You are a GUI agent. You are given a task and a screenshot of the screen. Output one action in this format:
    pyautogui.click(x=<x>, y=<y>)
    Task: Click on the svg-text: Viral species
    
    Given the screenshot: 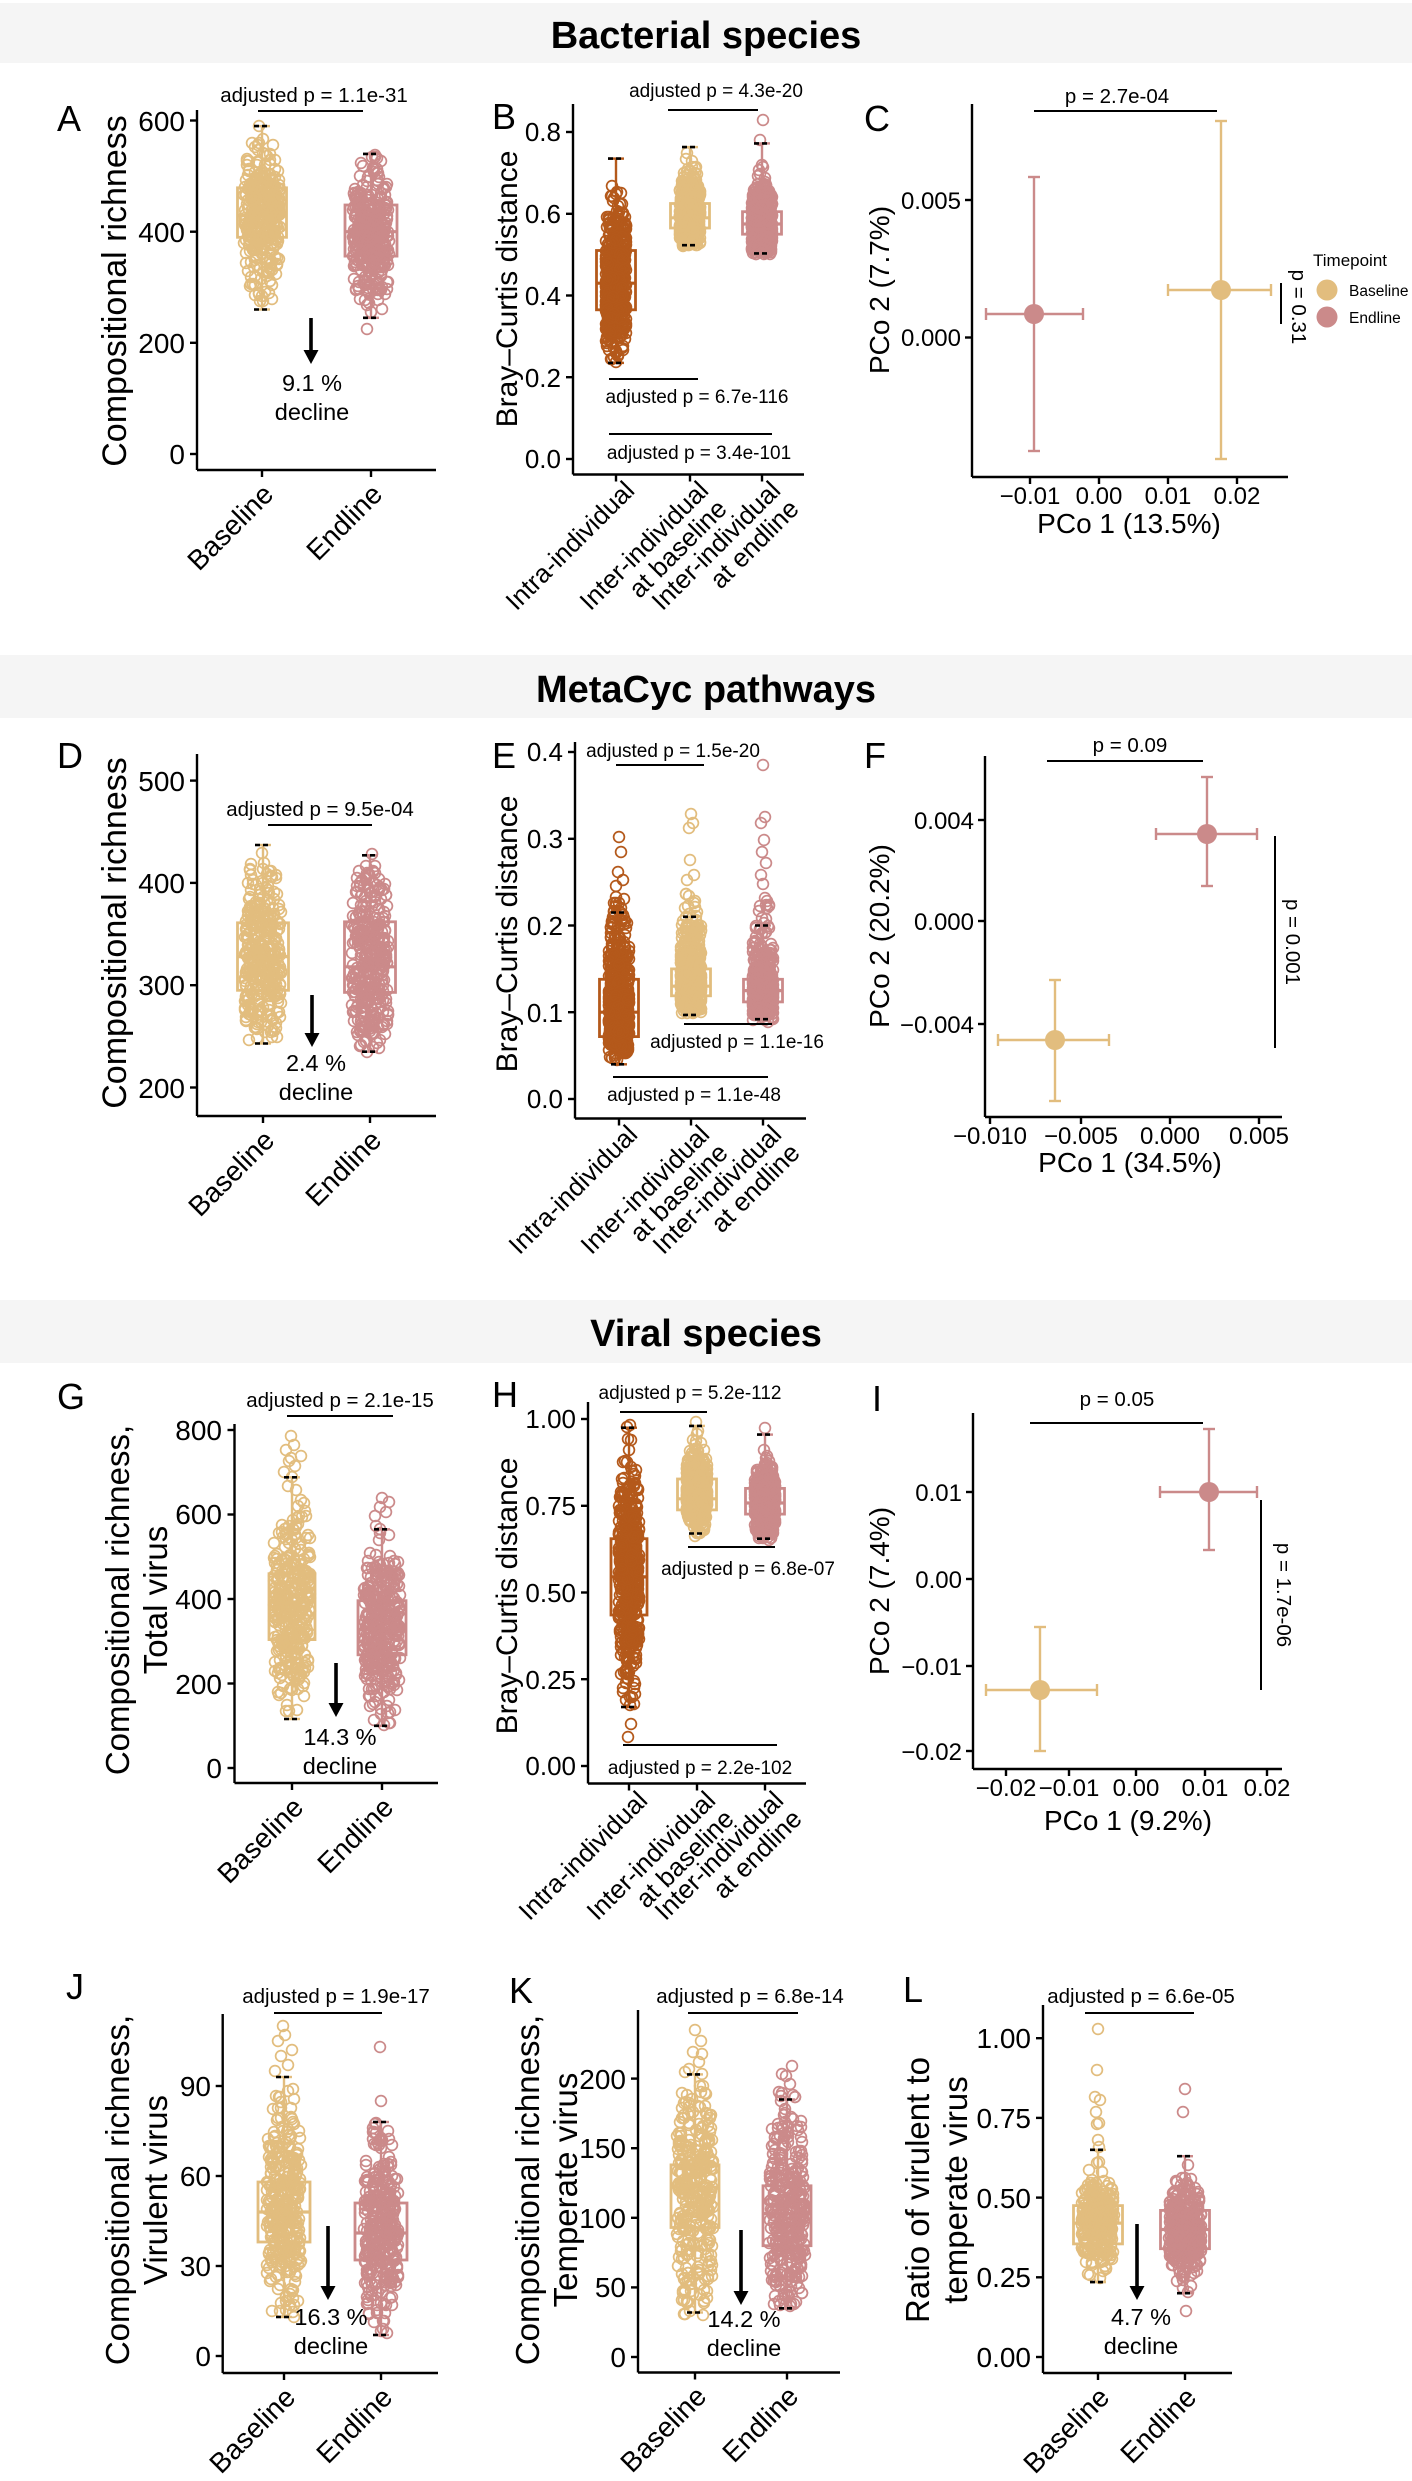 What is the action you would take?
    pyautogui.click(x=706, y=1334)
    